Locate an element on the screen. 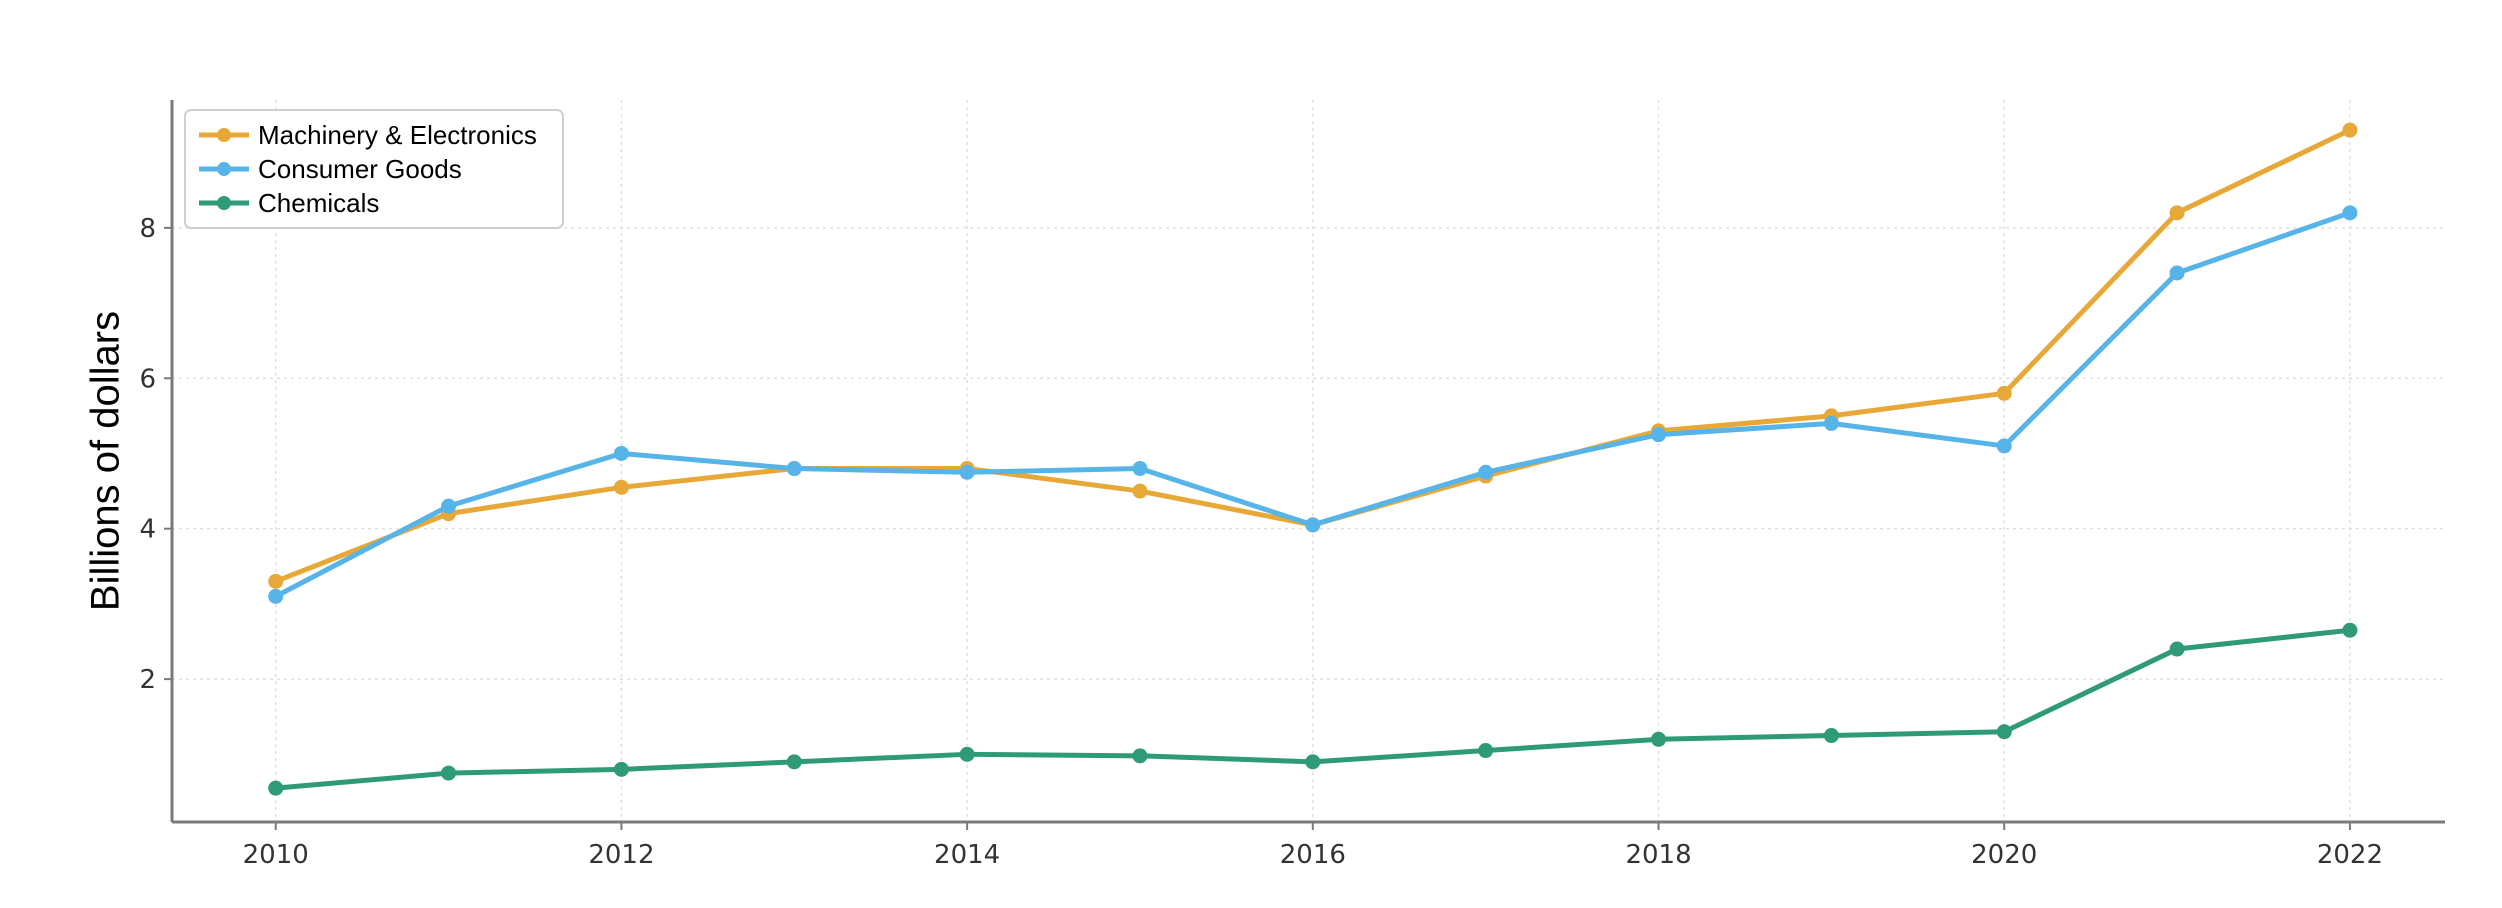  legend-label: Chemicals is located at coordinates (318, 203).